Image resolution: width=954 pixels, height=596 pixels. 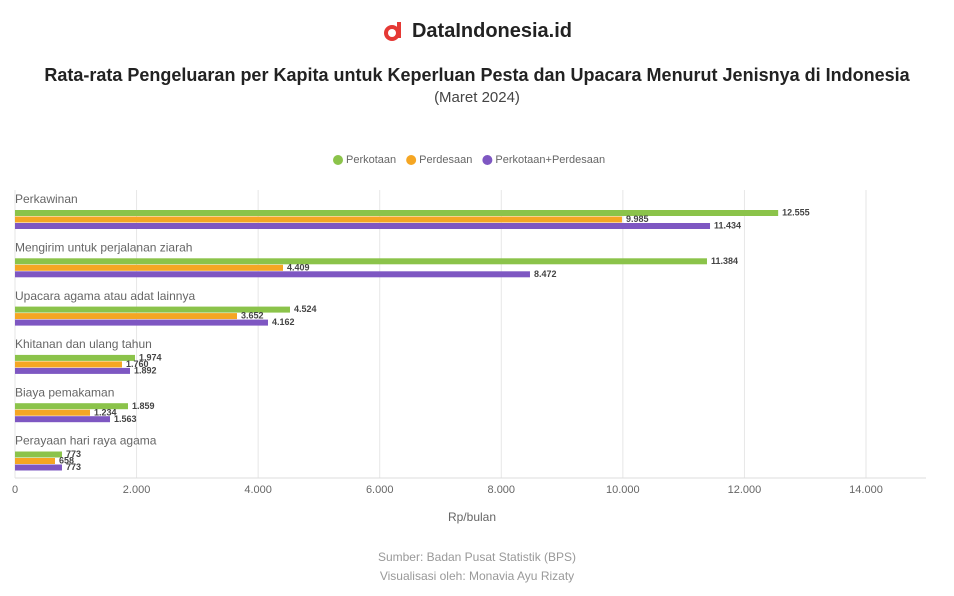 What do you see at coordinates (724, 261) in the screenshot?
I see `data-label: 11.384` at bounding box center [724, 261].